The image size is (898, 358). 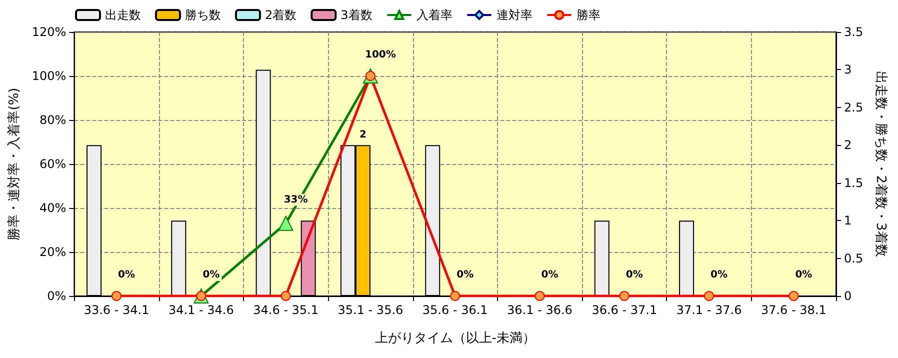 I want to click on y2-tick-label: 3.5, so click(x=854, y=32).